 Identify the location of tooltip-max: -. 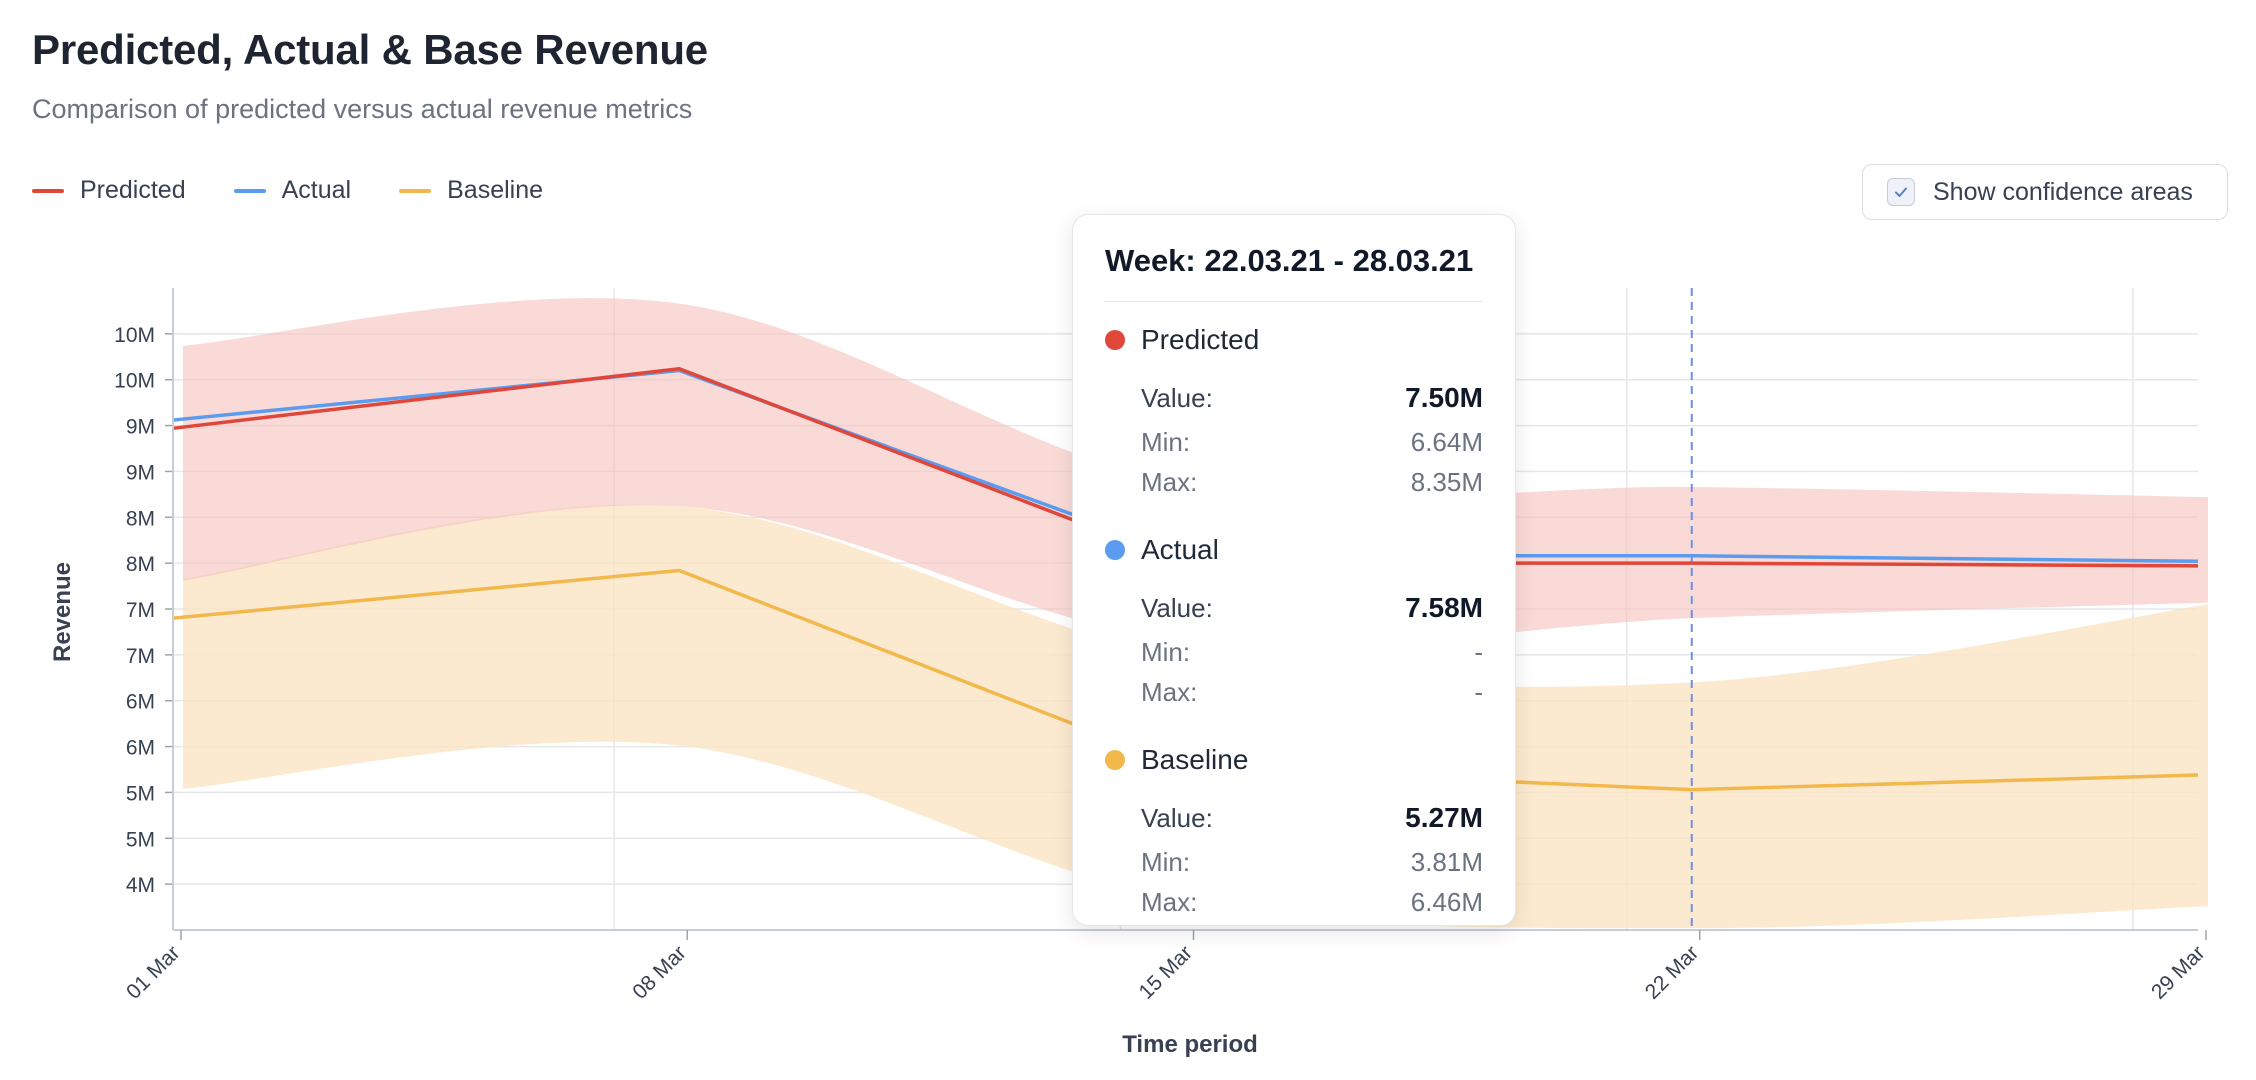
(1478, 691).